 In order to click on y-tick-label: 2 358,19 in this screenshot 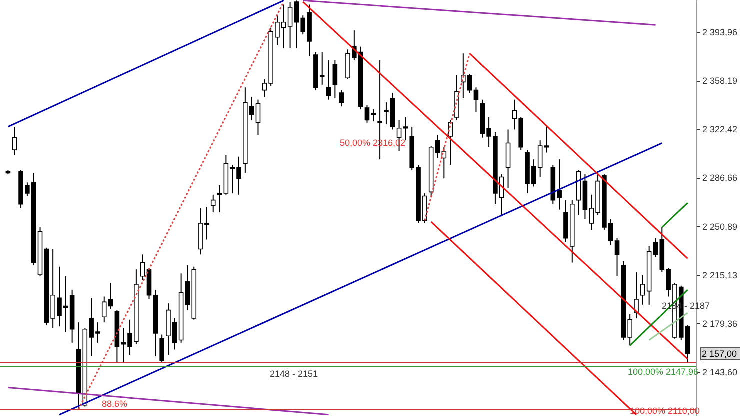, I will do `click(720, 81)`.